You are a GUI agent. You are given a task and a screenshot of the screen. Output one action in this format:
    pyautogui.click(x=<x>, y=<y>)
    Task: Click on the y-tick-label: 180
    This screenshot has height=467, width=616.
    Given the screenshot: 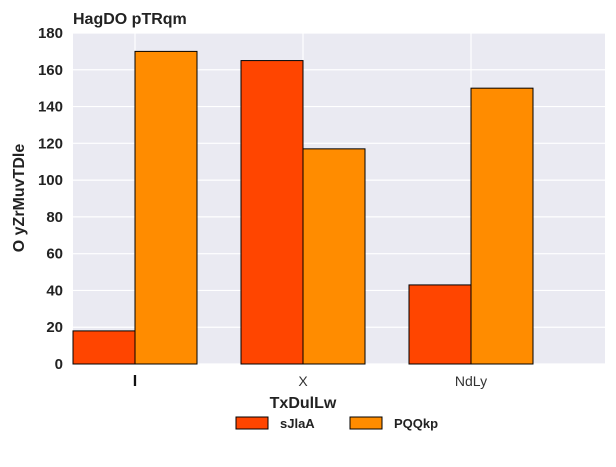 What is the action you would take?
    pyautogui.click(x=50, y=33)
    